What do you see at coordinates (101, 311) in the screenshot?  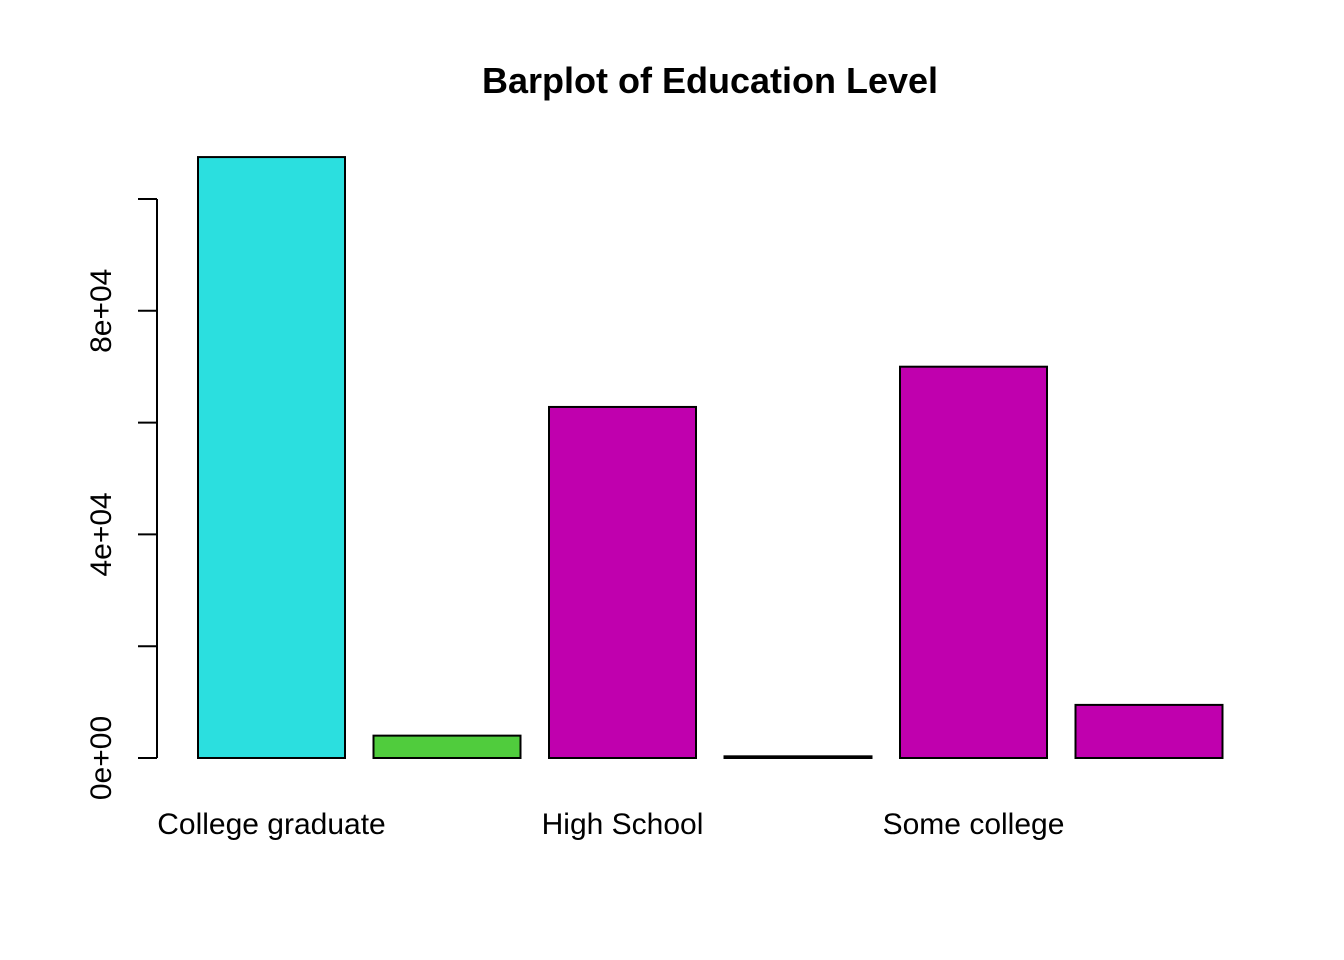 I see `y-tick-label: 8e+04` at bounding box center [101, 311].